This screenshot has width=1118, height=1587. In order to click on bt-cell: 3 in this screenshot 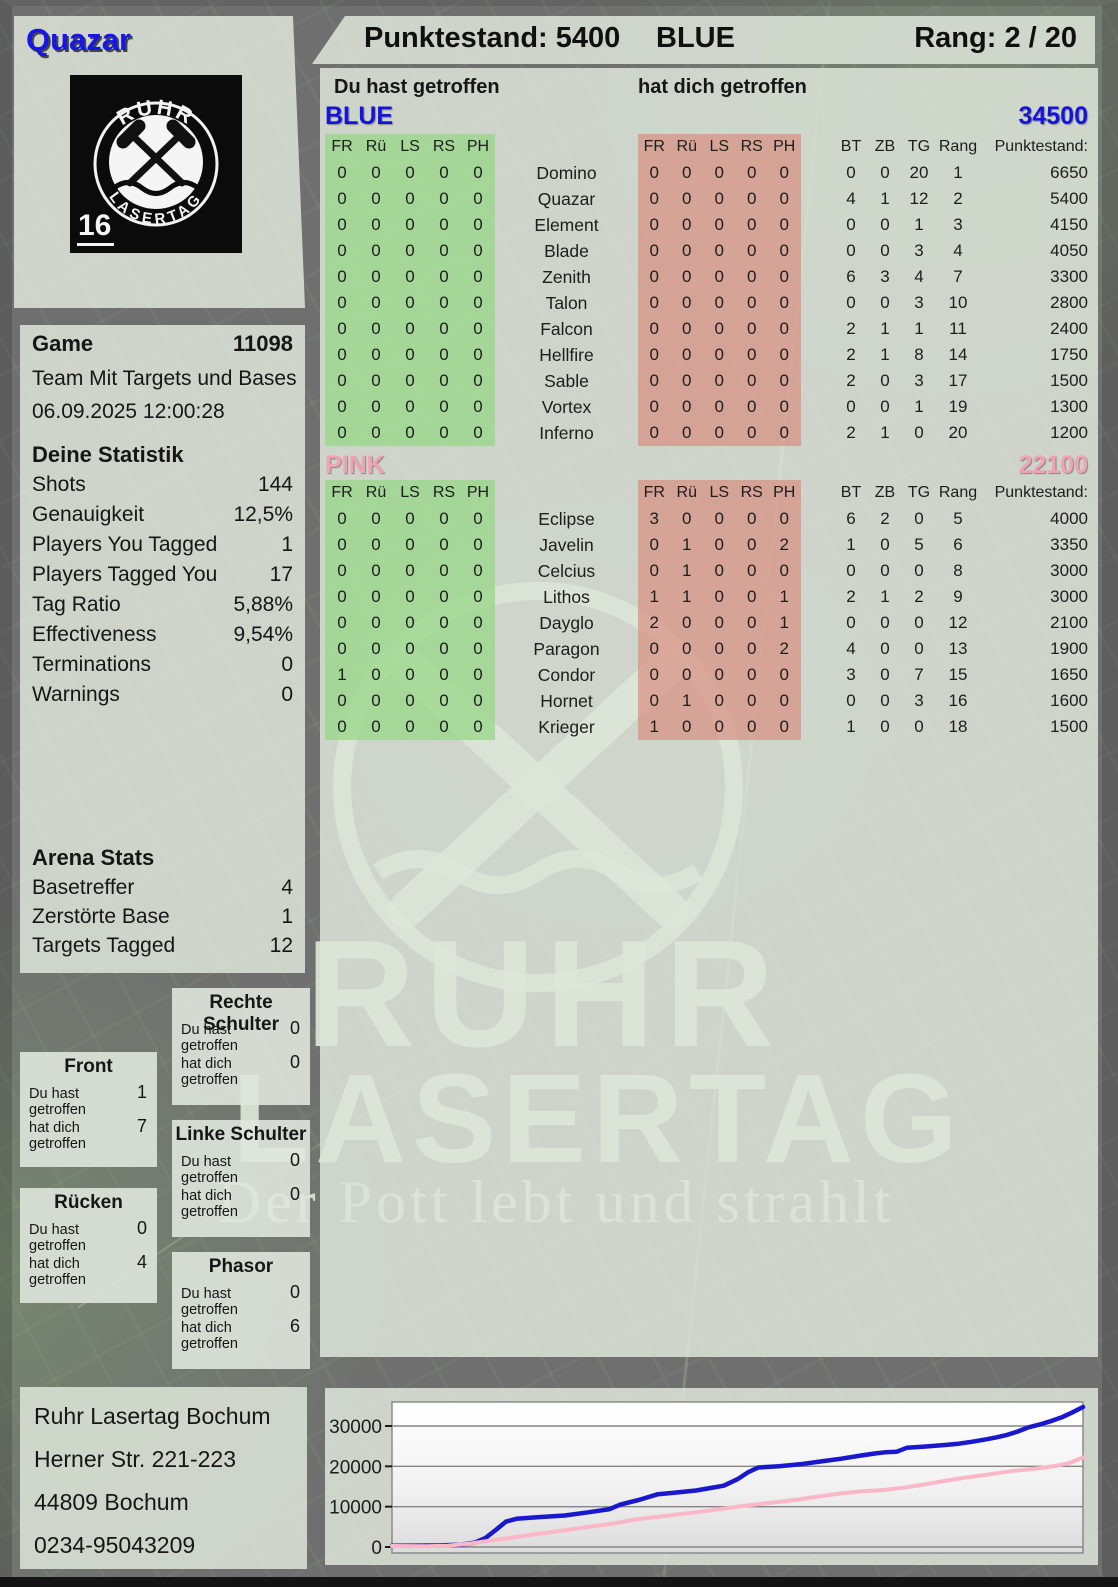, I will do `click(851, 674)`.